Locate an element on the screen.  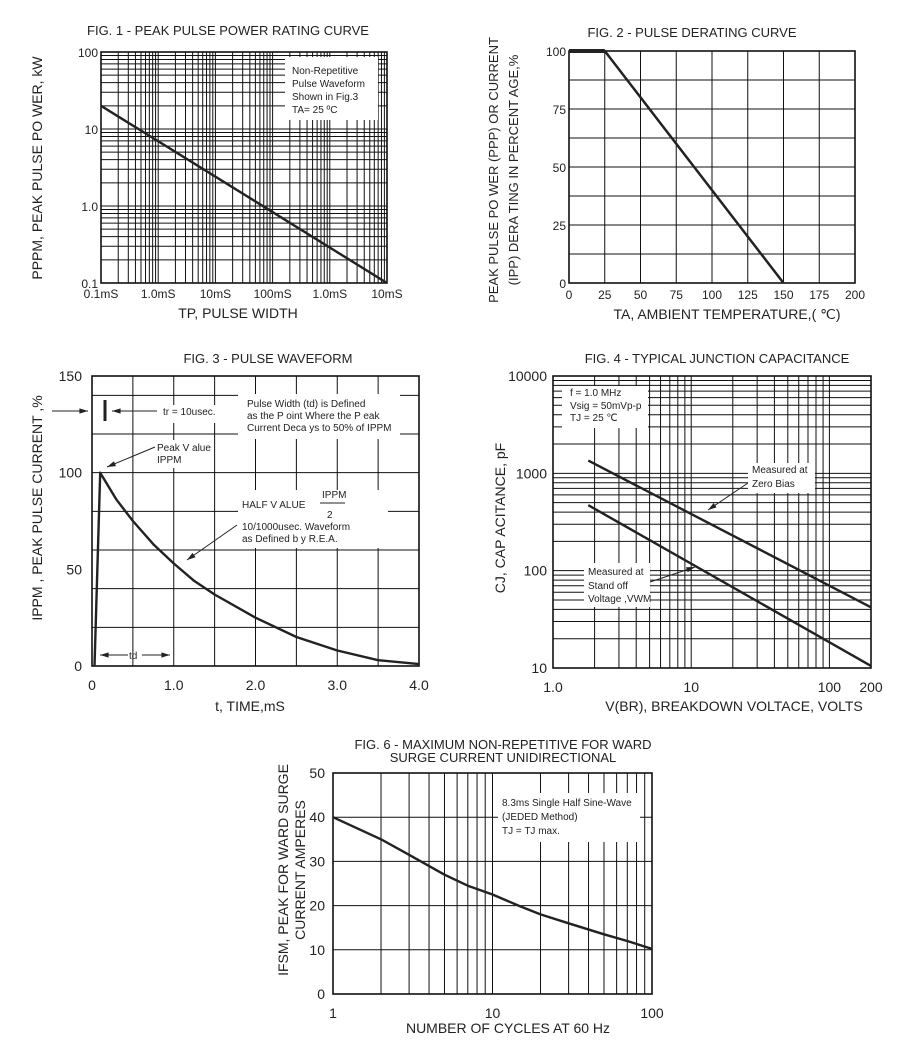
annotation-text: (JEDED Method) is located at coordinates (540, 817).